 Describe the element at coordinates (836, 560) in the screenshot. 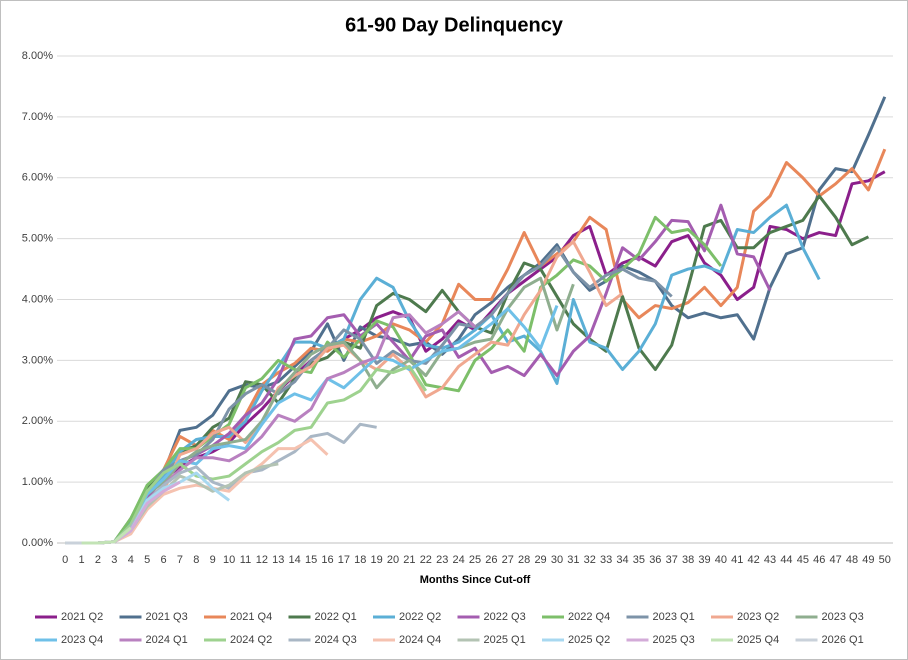

I see `x-tick-label: 47` at that location.